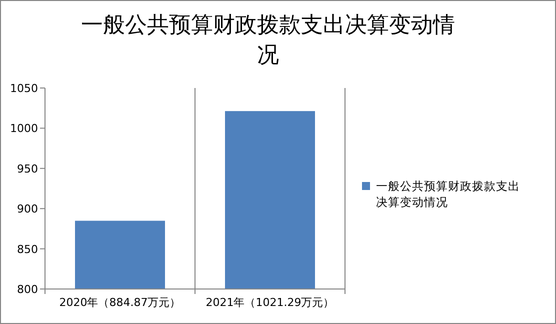  I want to click on y-tick-label: 850, so click(27, 249).